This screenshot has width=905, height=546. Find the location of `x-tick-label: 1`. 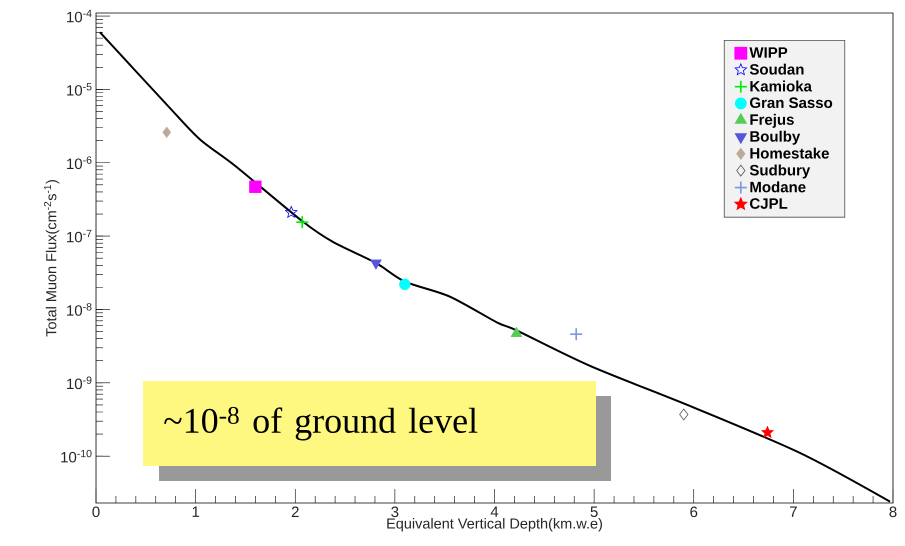

x-tick-label: 1 is located at coordinates (196, 511).